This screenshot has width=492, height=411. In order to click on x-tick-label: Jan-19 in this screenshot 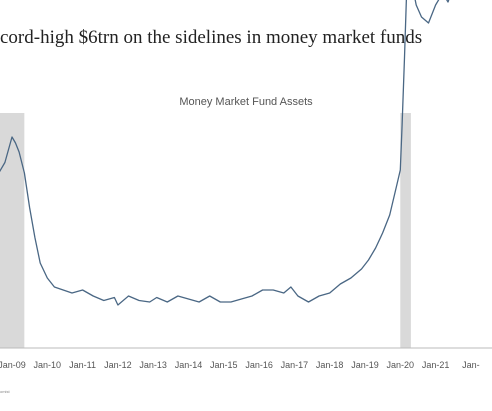, I will do `click(365, 365)`.